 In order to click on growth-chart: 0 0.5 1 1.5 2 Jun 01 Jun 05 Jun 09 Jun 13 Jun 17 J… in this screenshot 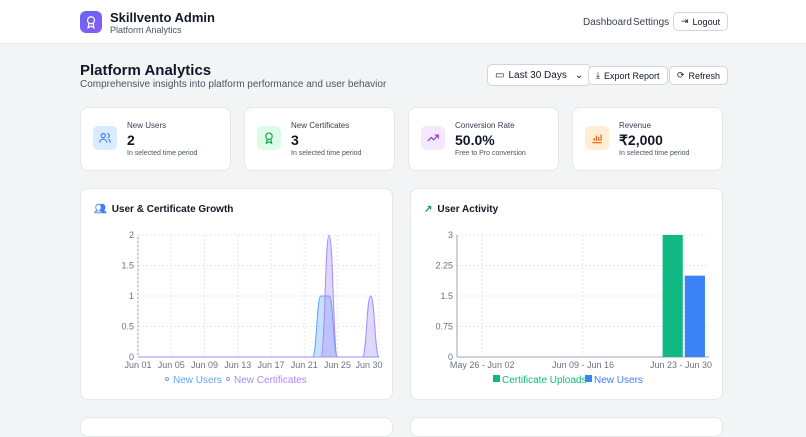, I will do `click(251, 308)`.